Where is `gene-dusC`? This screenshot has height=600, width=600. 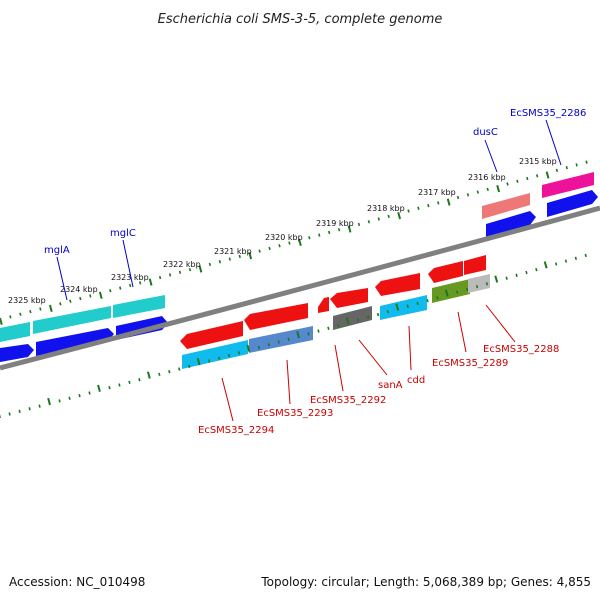 gene-dusC is located at coordinates (511, 224).